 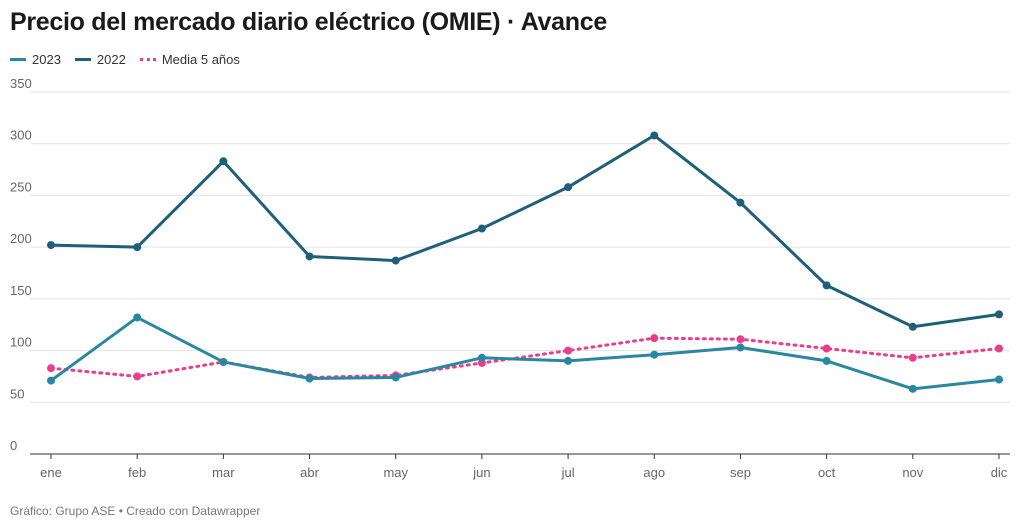 What do you see at coordinates (740, 202) in the screenshot?
I see `point-2022-sep` at bounding box center [740, 202].